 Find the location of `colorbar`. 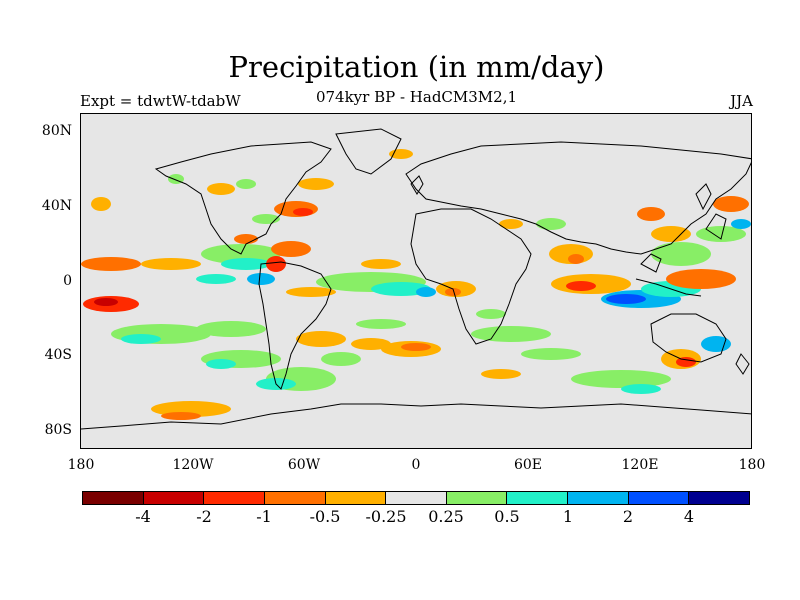

colorbar is located at coordinates (416, 498).